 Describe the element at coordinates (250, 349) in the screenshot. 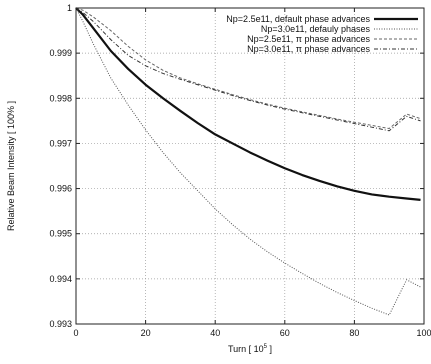

I see `x-axis-label: Turn [ 105 ]` at that location.